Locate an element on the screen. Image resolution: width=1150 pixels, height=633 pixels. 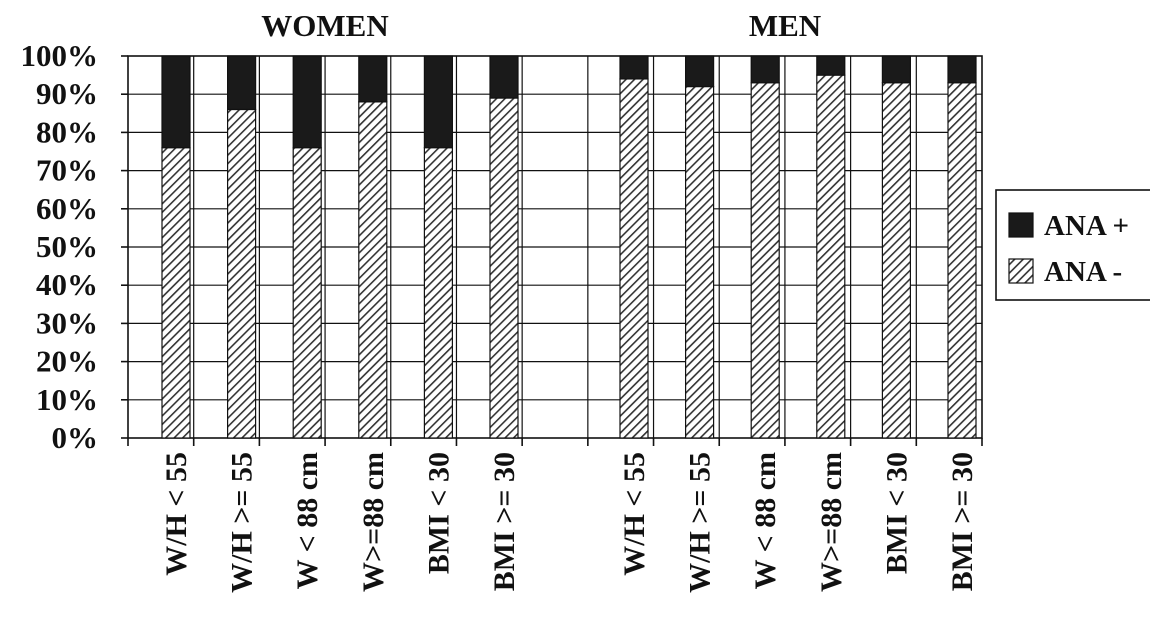
y-tick-label: 80% is located at coordinates (67, 131).